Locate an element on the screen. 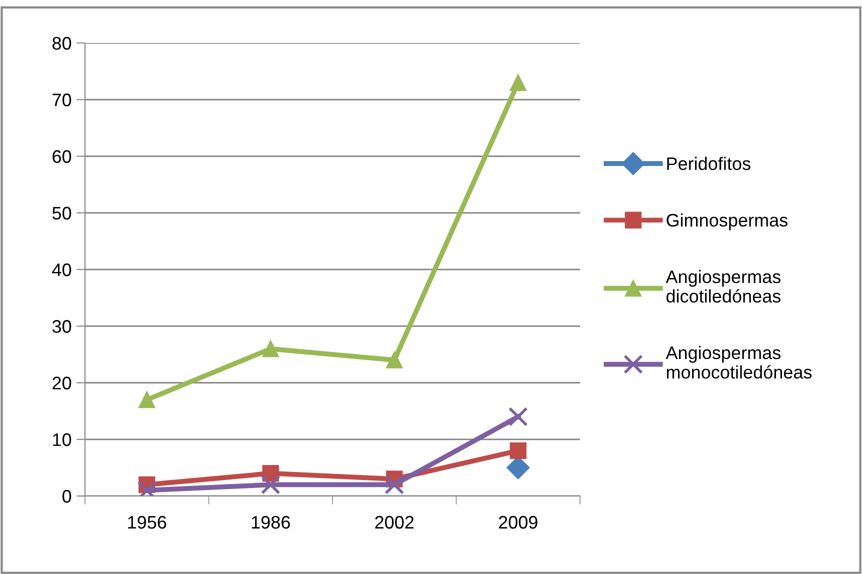 The height and width of the screenshot is (574, 862). legend-label: Angiospermas dicotiledóneas is located at coordinates (723, 286).